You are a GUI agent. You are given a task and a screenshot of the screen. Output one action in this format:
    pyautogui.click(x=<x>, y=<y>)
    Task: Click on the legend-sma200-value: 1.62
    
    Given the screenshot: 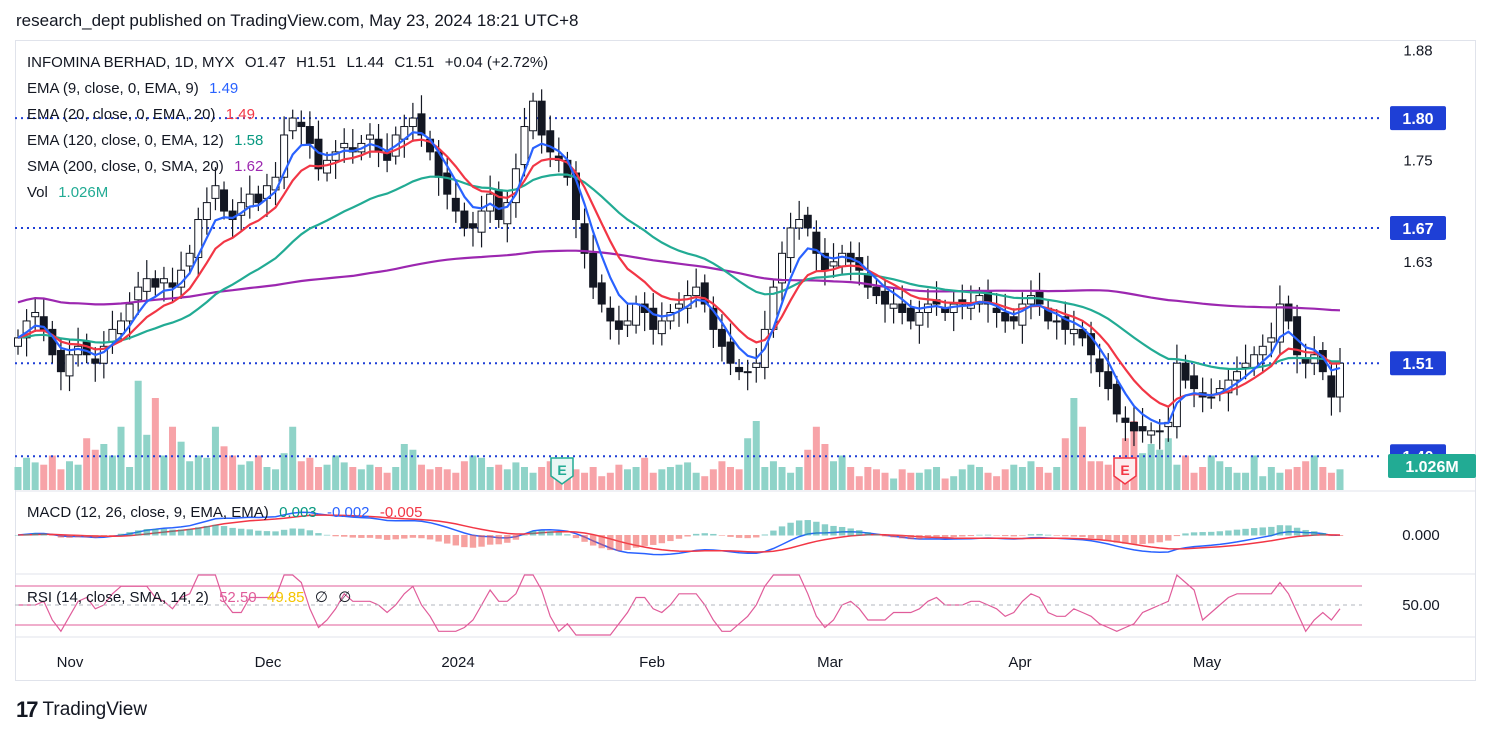 What is the action you would take?
    pyautogui.click(x=249, y=166)
    